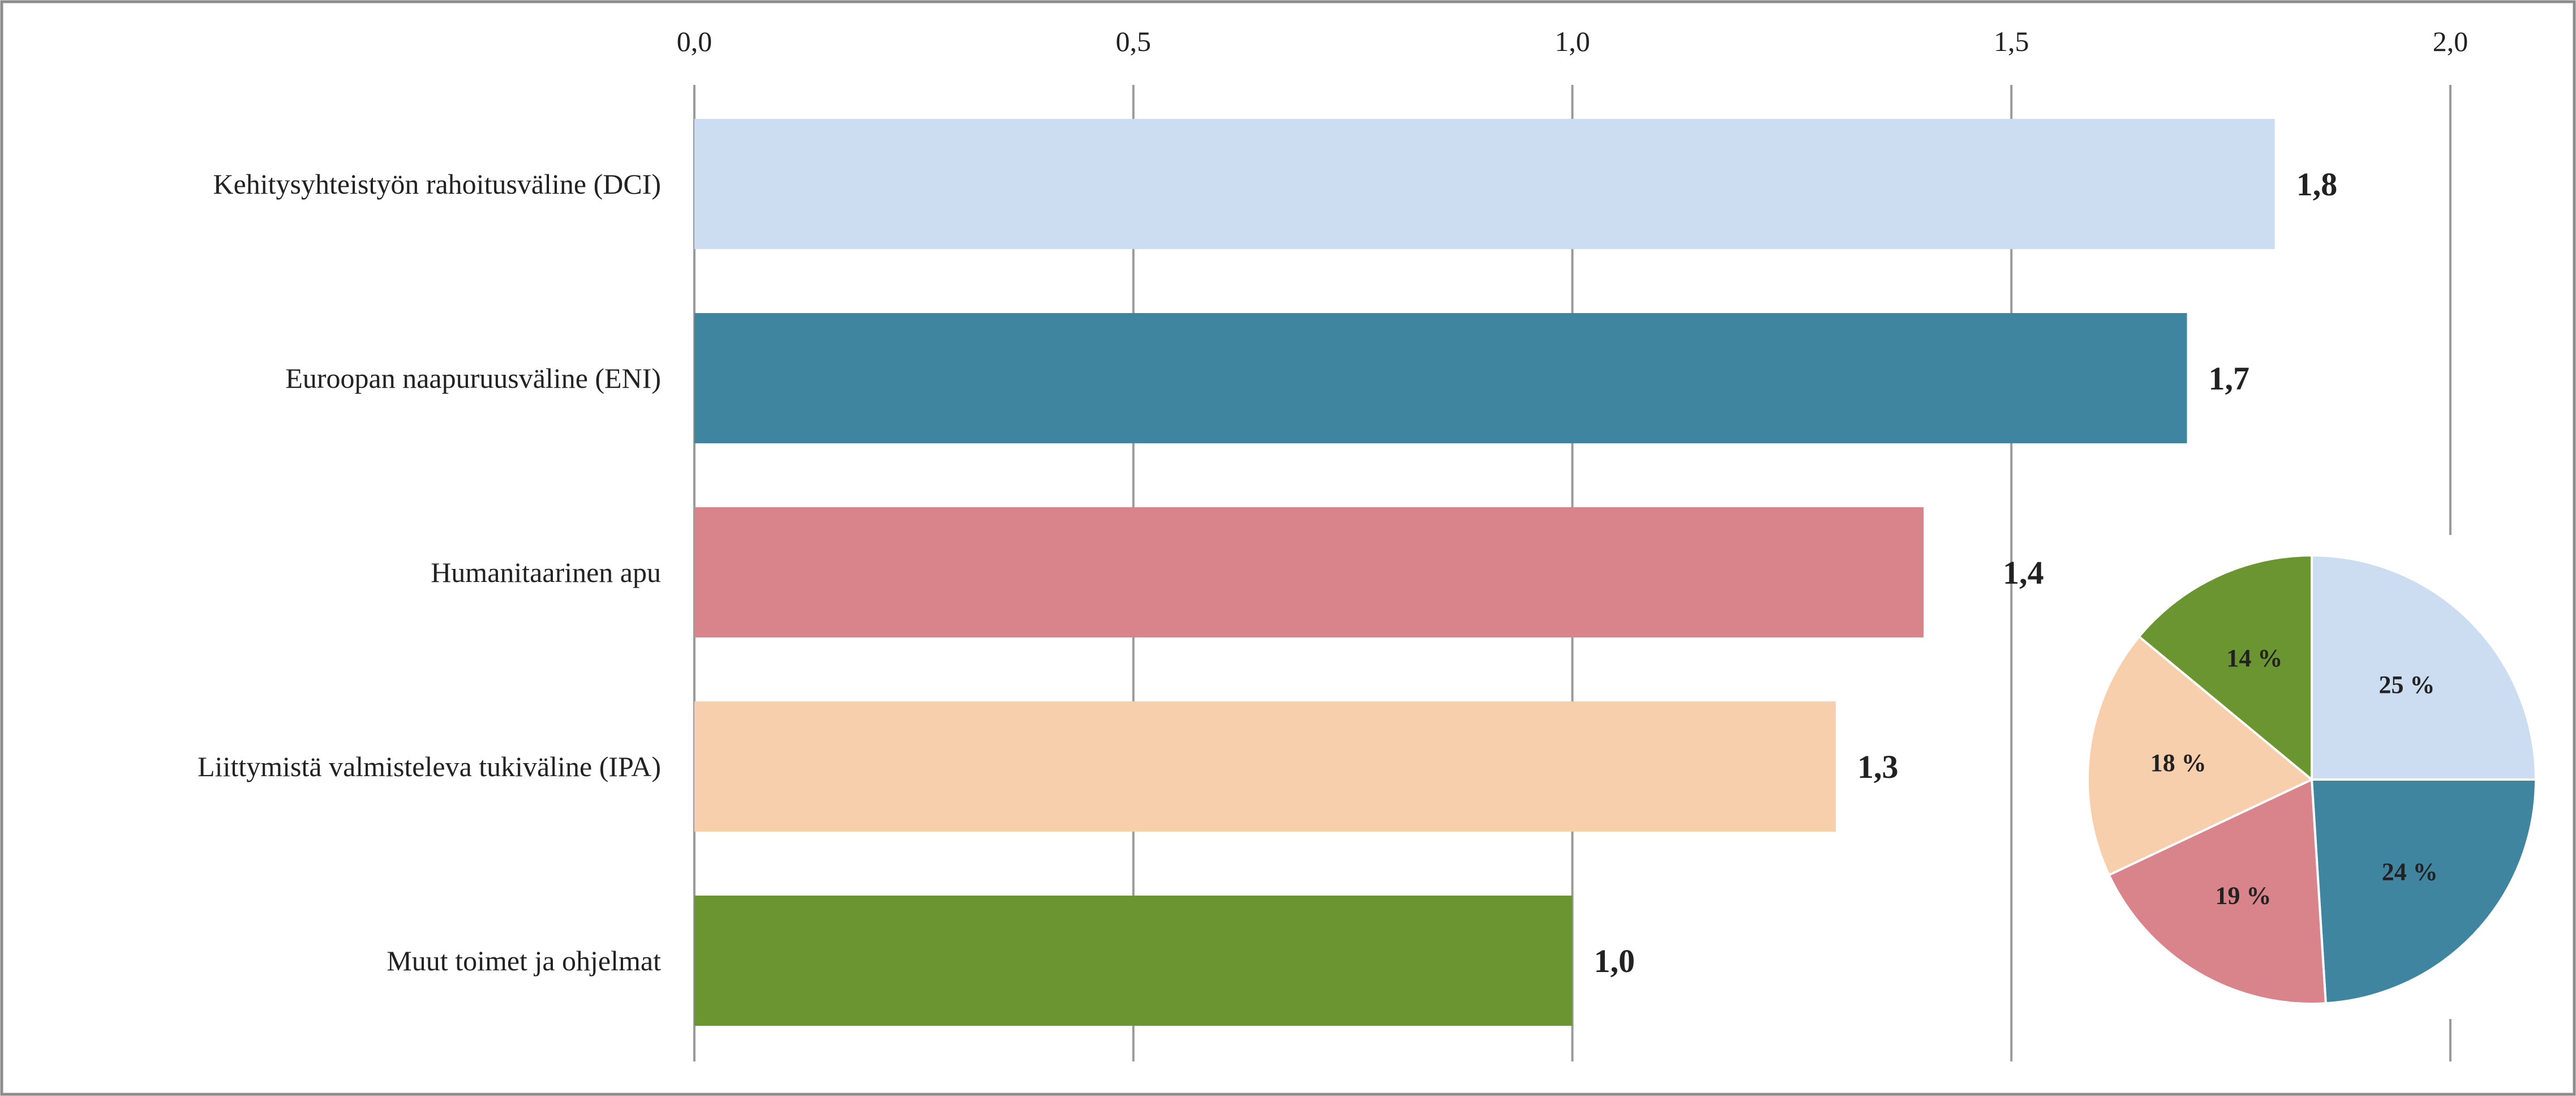 The image size is (2576, 1096). I want to click on category-label: Muut toimet ja ohjelmat, so click(524, 961).